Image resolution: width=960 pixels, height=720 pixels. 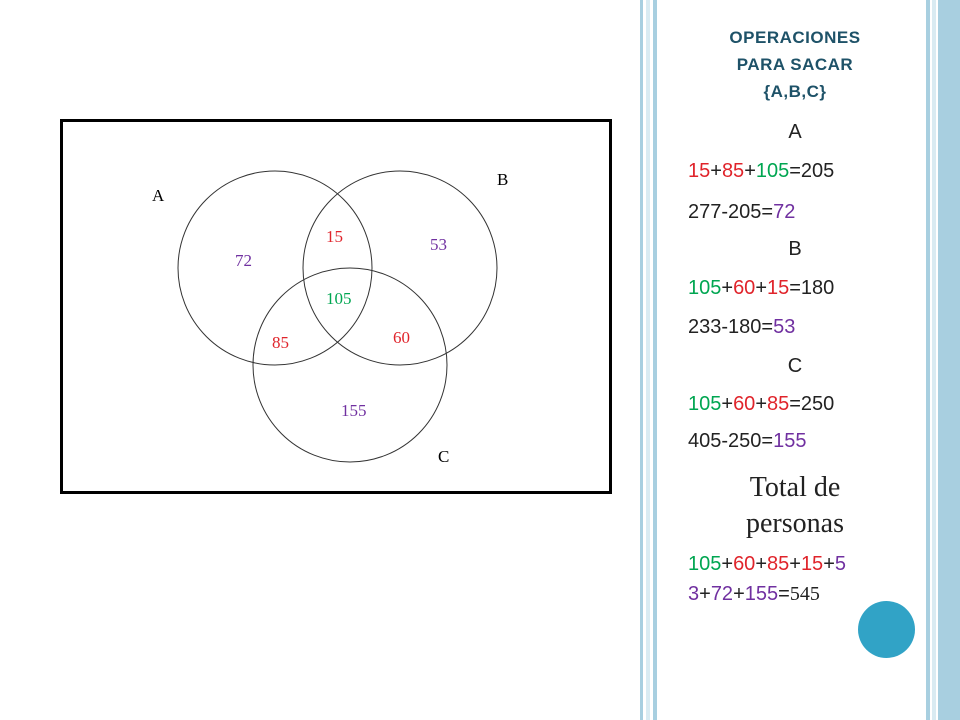 I want to click on set-a-circle, so click(x=275, y=268).